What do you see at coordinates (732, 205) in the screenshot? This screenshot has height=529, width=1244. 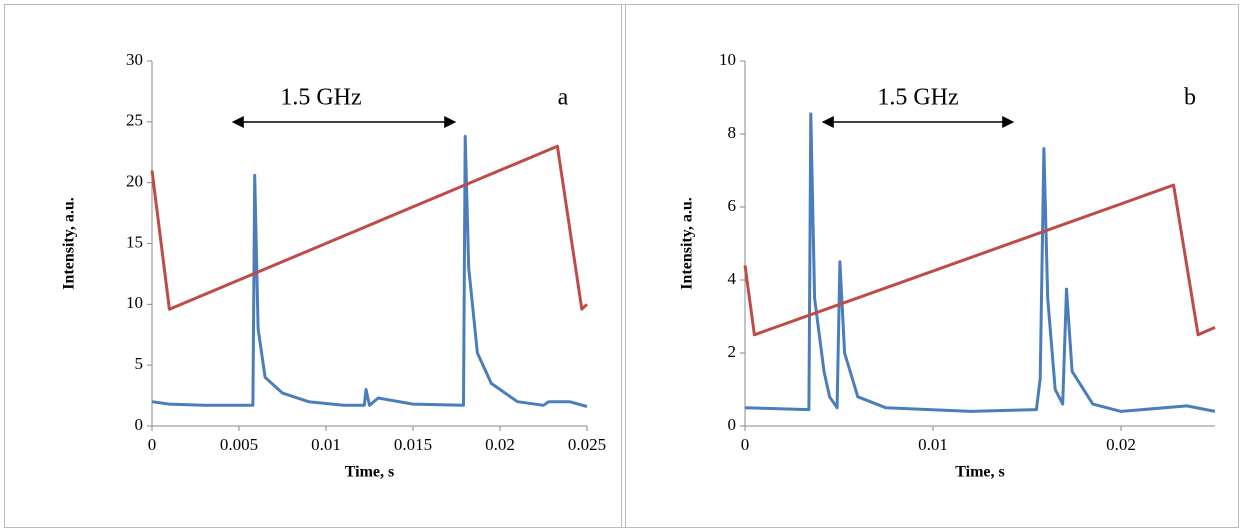 I see `y-tick-label: 6` at bounding box center [732, 205].